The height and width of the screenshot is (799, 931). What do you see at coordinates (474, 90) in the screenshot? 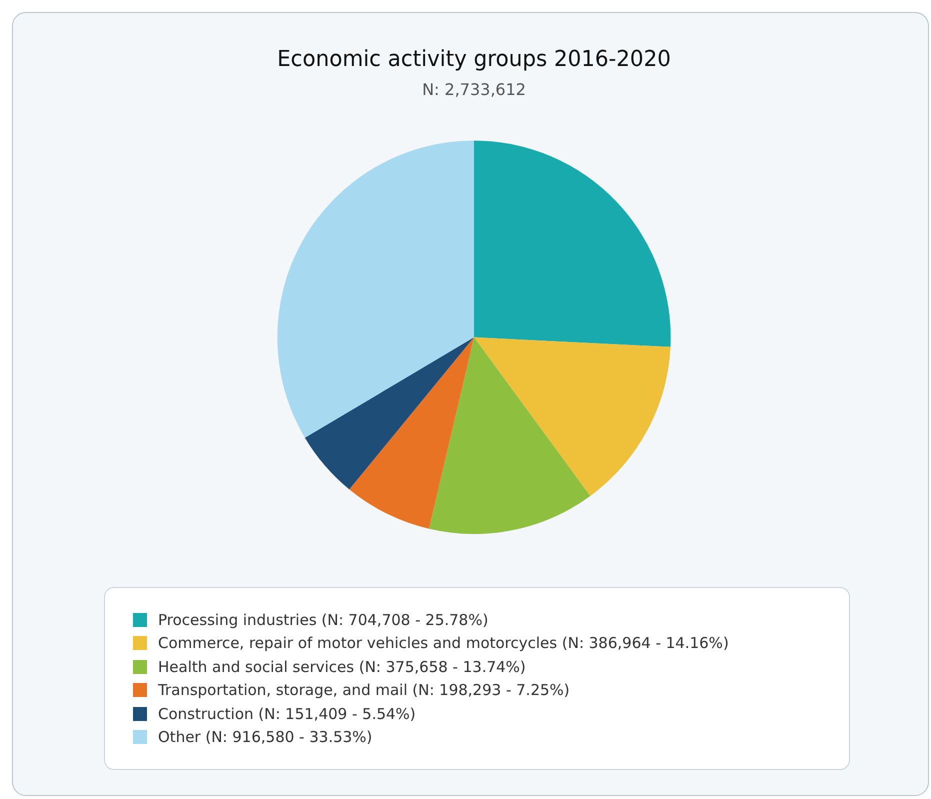
I see `chart-subtitle: N: 2,733,612` at bounding box center [474, 90].